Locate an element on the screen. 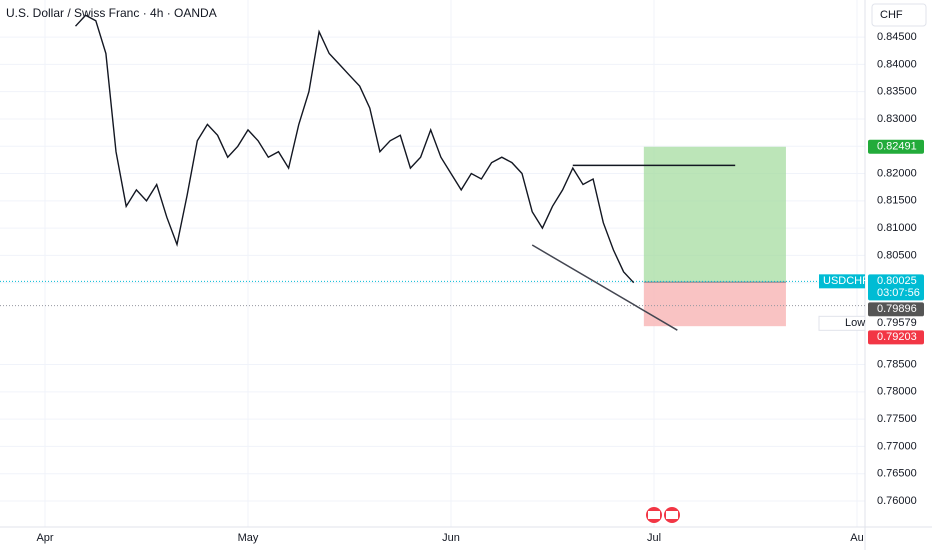 This screenshot has height=550, width=932. y-tick-label: 0.84500 is located at coordinates (897, 37).